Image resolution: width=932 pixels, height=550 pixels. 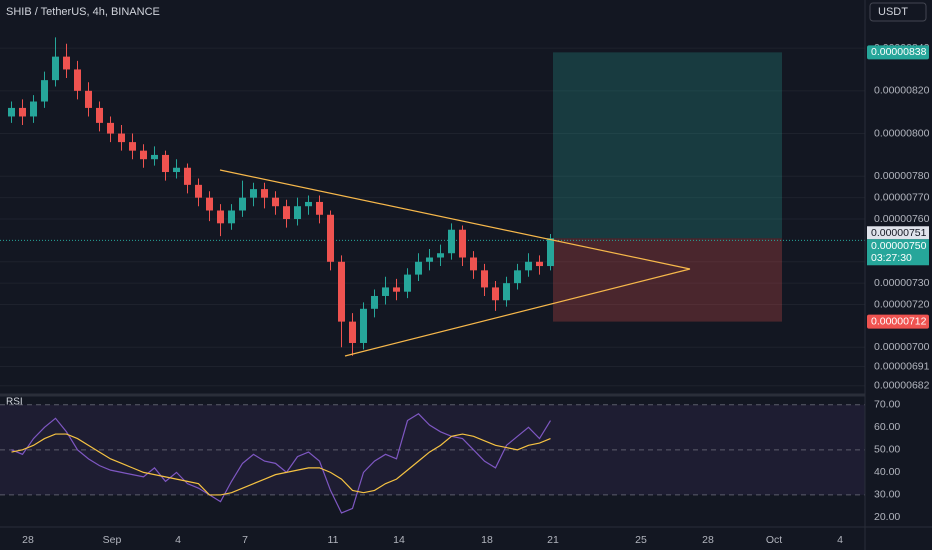 What do you see at coordinates (902, 347) in the screenshot?
I see `y-tick-label: 0.00000700` at bounding box center [902, 347].